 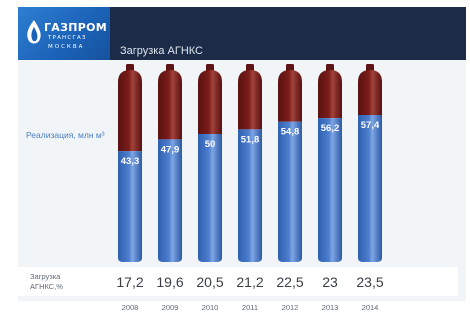 I want to click on year-tick-2012: 2012, so click(x=290, y=307).